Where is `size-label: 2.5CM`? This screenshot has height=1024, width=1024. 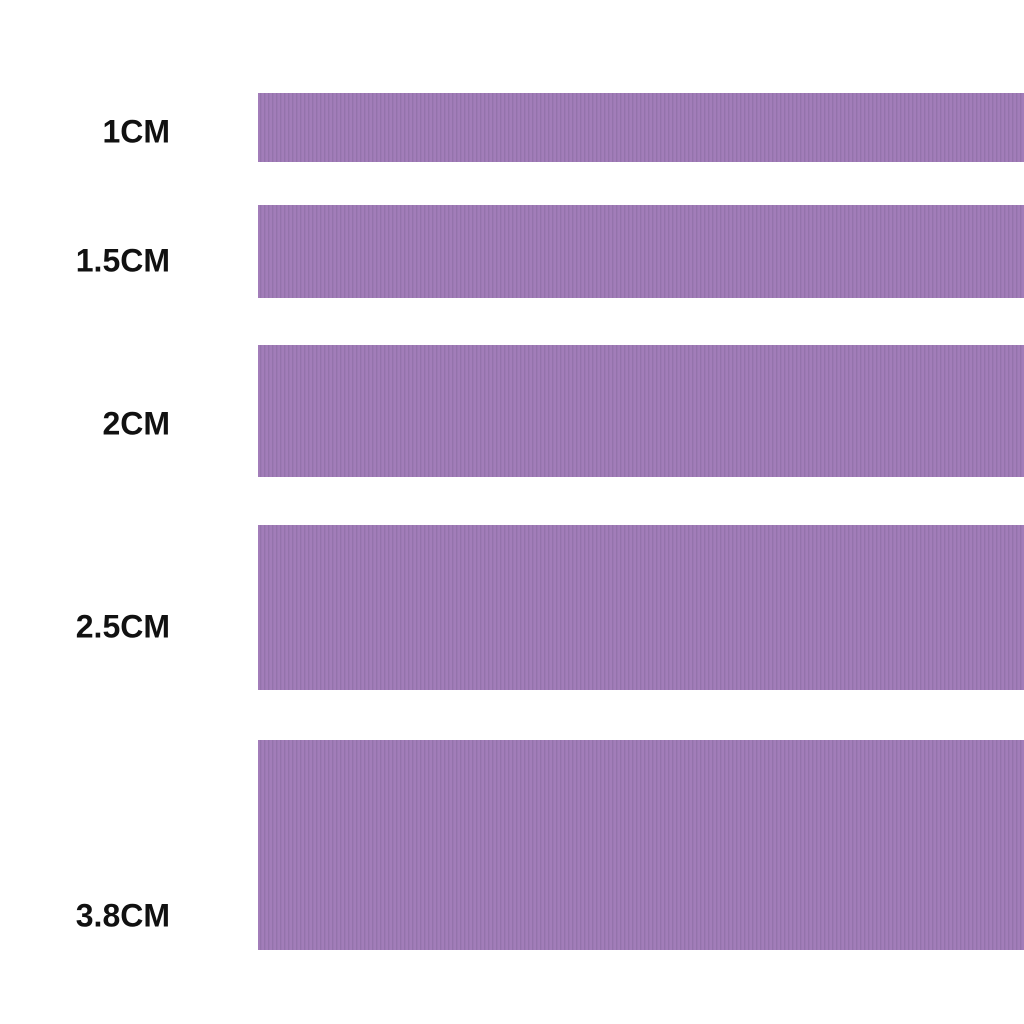 size-label: 2.5CM is located at coordinates (123, 626).